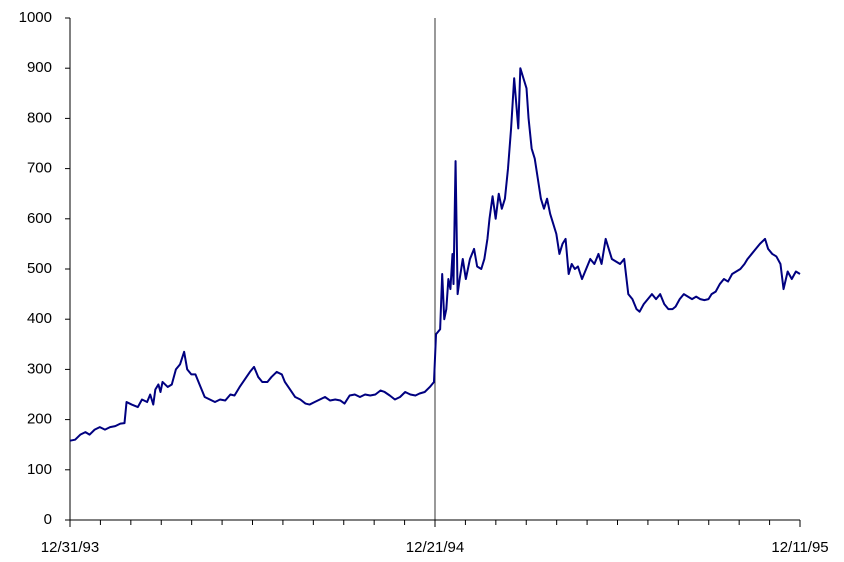 This screenshot has height=562, width=844. What do you see at coordinates (799, 547) in the screenshot?
I see `x-tick-label: 12/11/95` at bounding box center [799, 547].